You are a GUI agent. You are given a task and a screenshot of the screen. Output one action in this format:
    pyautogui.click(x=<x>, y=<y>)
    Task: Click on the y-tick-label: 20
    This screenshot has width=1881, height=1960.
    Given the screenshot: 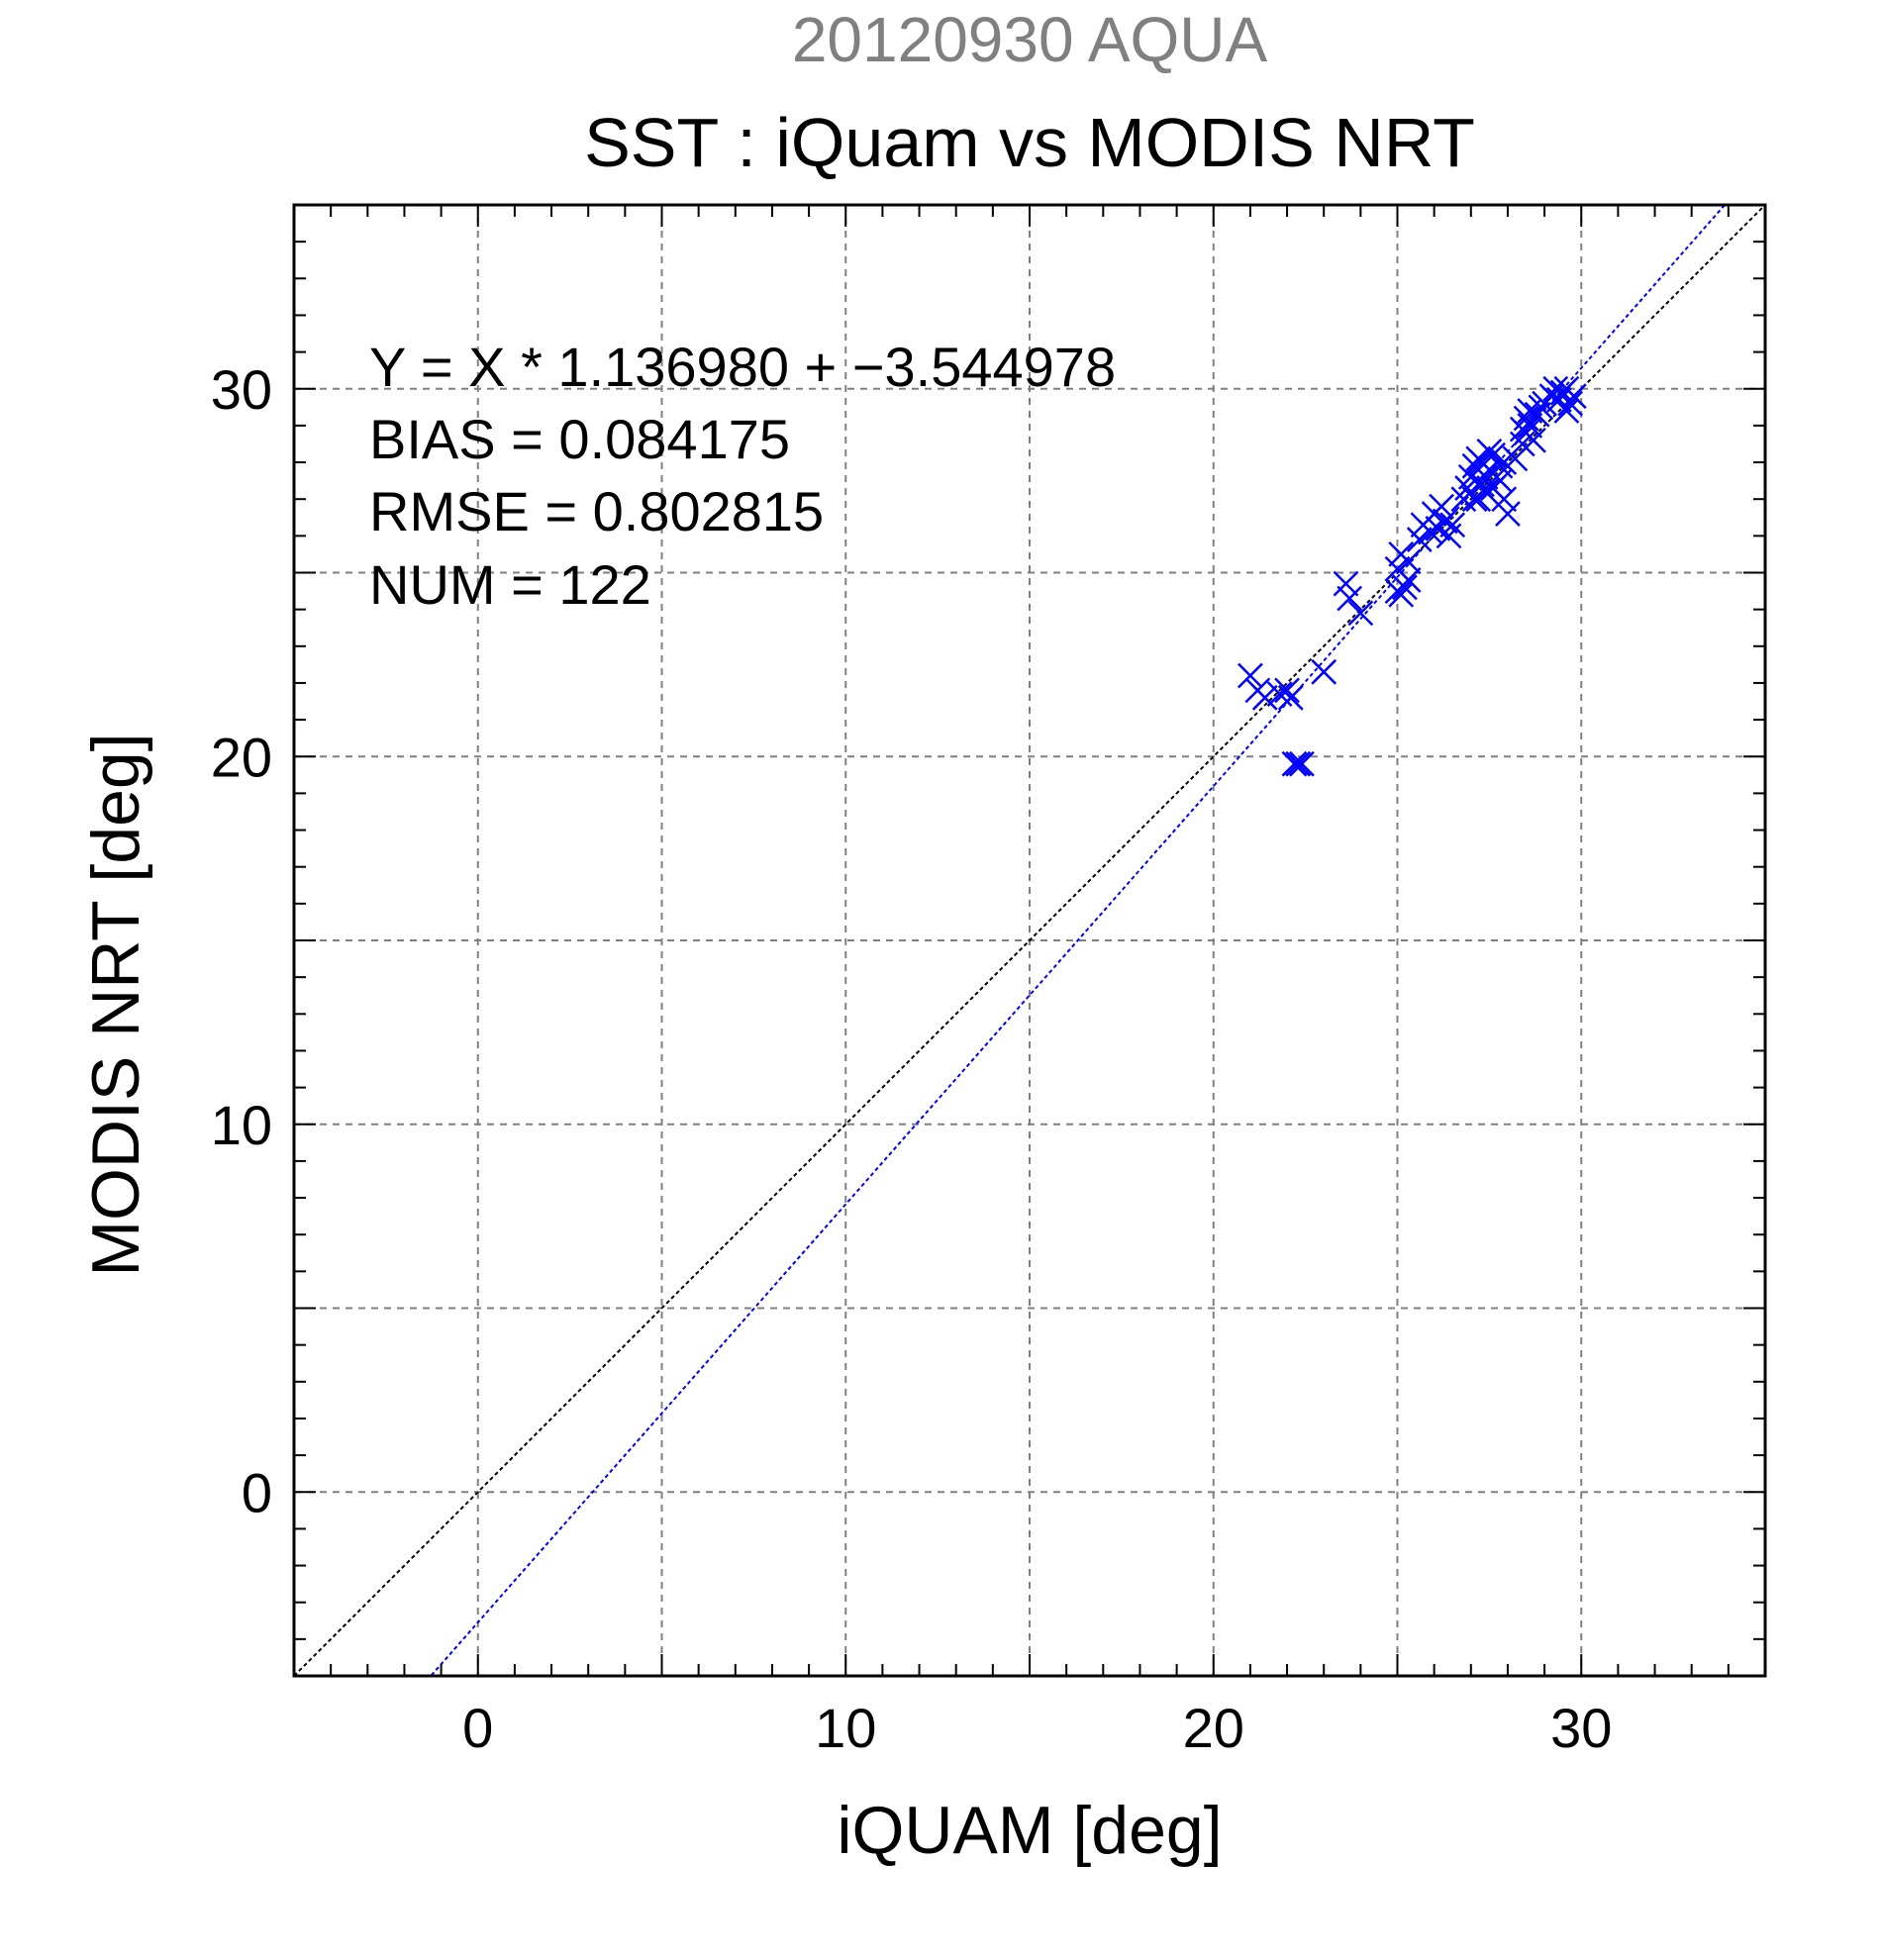 What is the action you would take?
    pyautogui.click(x=242, y=757)
    